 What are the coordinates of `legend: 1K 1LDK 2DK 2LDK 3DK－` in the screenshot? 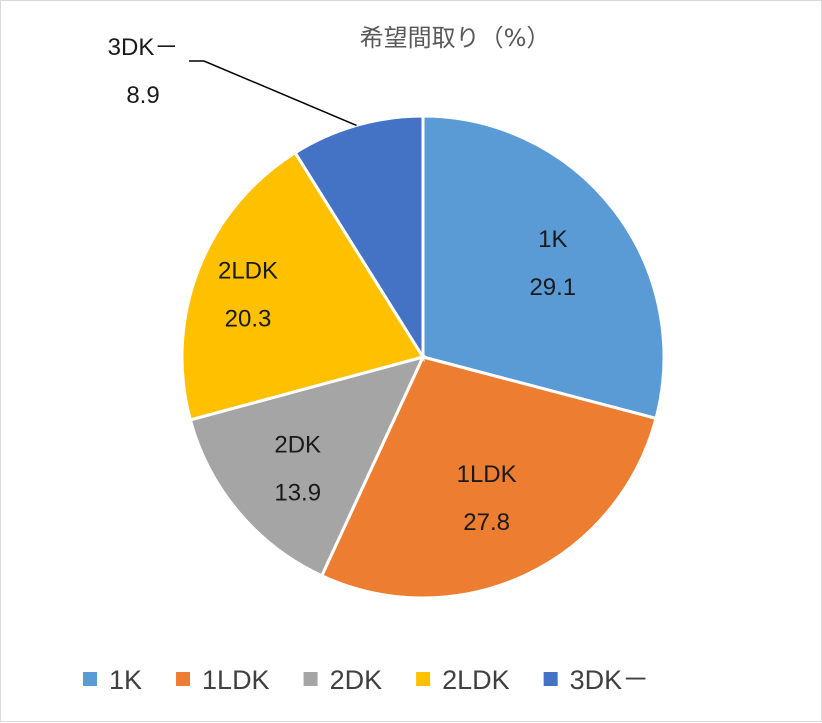 It's located at (366, 680).